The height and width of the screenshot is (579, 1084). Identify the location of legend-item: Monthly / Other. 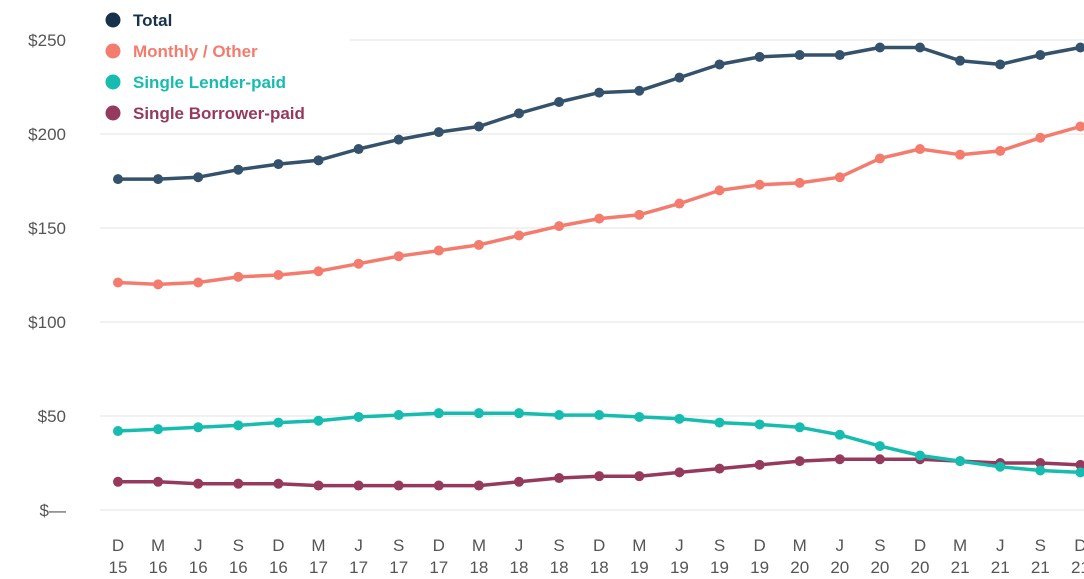
(225, 51).